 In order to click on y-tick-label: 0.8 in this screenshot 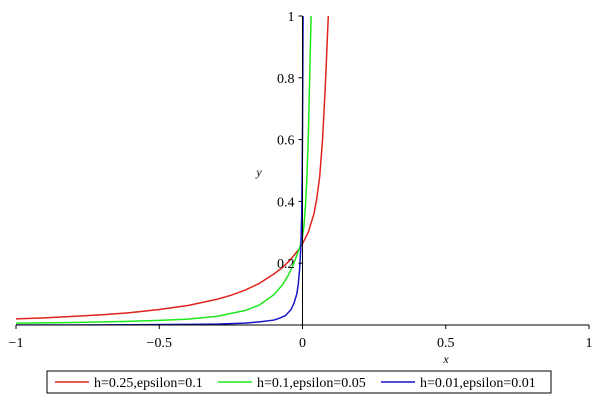, I will do `click(286, 79)`.